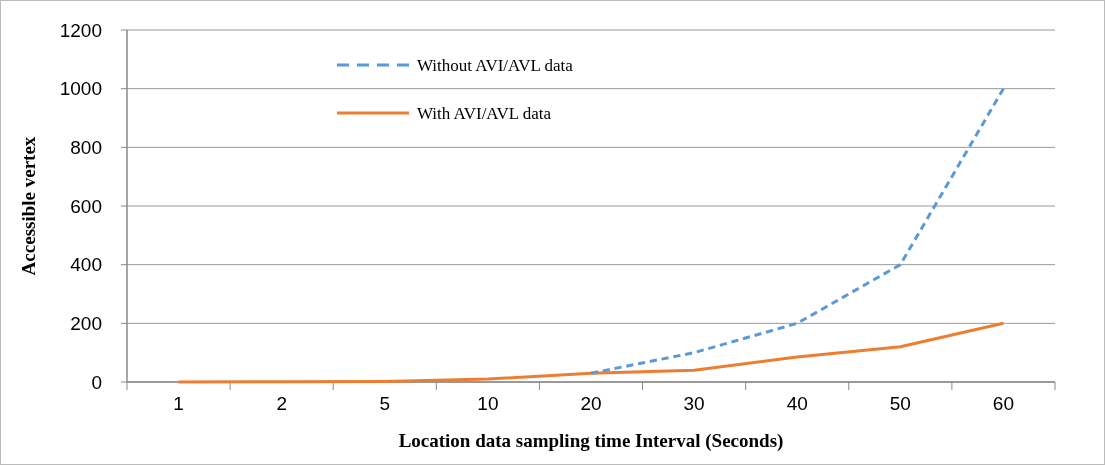 This screenshot has height=465, width=1105. I want to click on y-tick-label: 800, so click(86, 147).